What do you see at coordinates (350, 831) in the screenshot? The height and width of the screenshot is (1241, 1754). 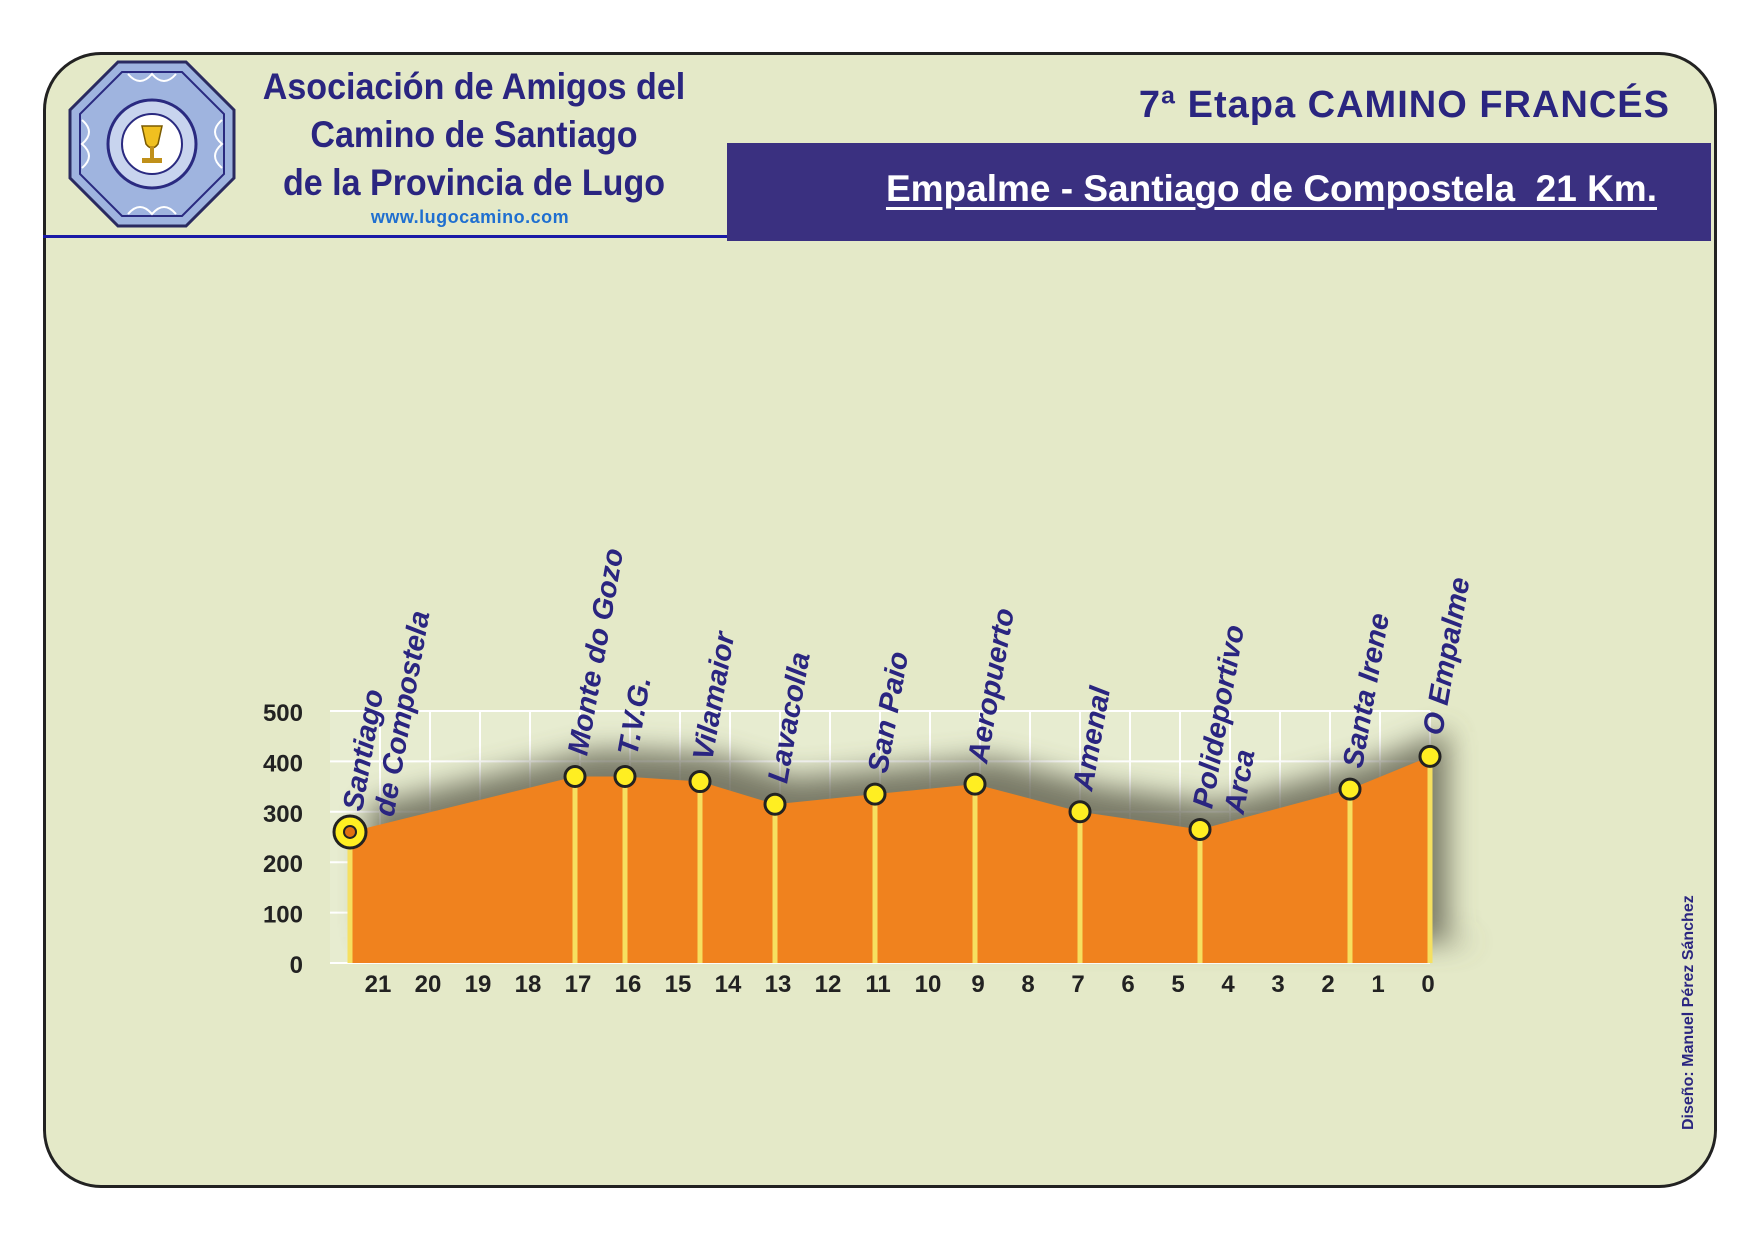 I see `start-marker-center` at bounding box center [350, 831].